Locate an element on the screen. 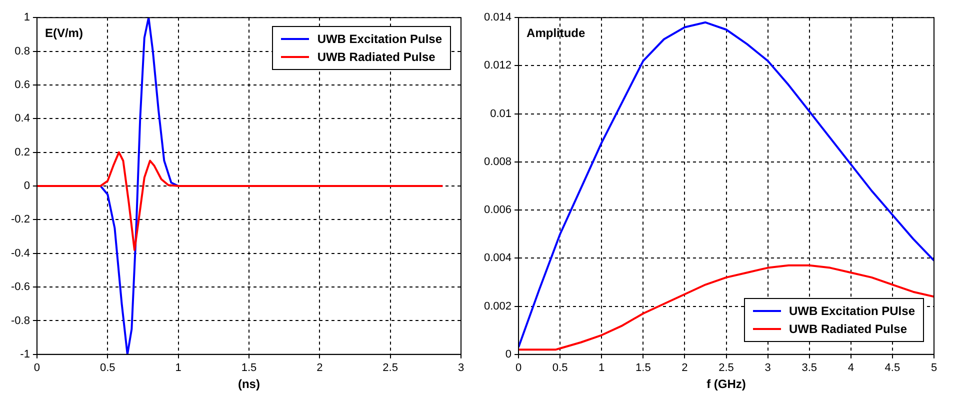  y-tick-label: -0.4 is located at coordinates (20, 253).